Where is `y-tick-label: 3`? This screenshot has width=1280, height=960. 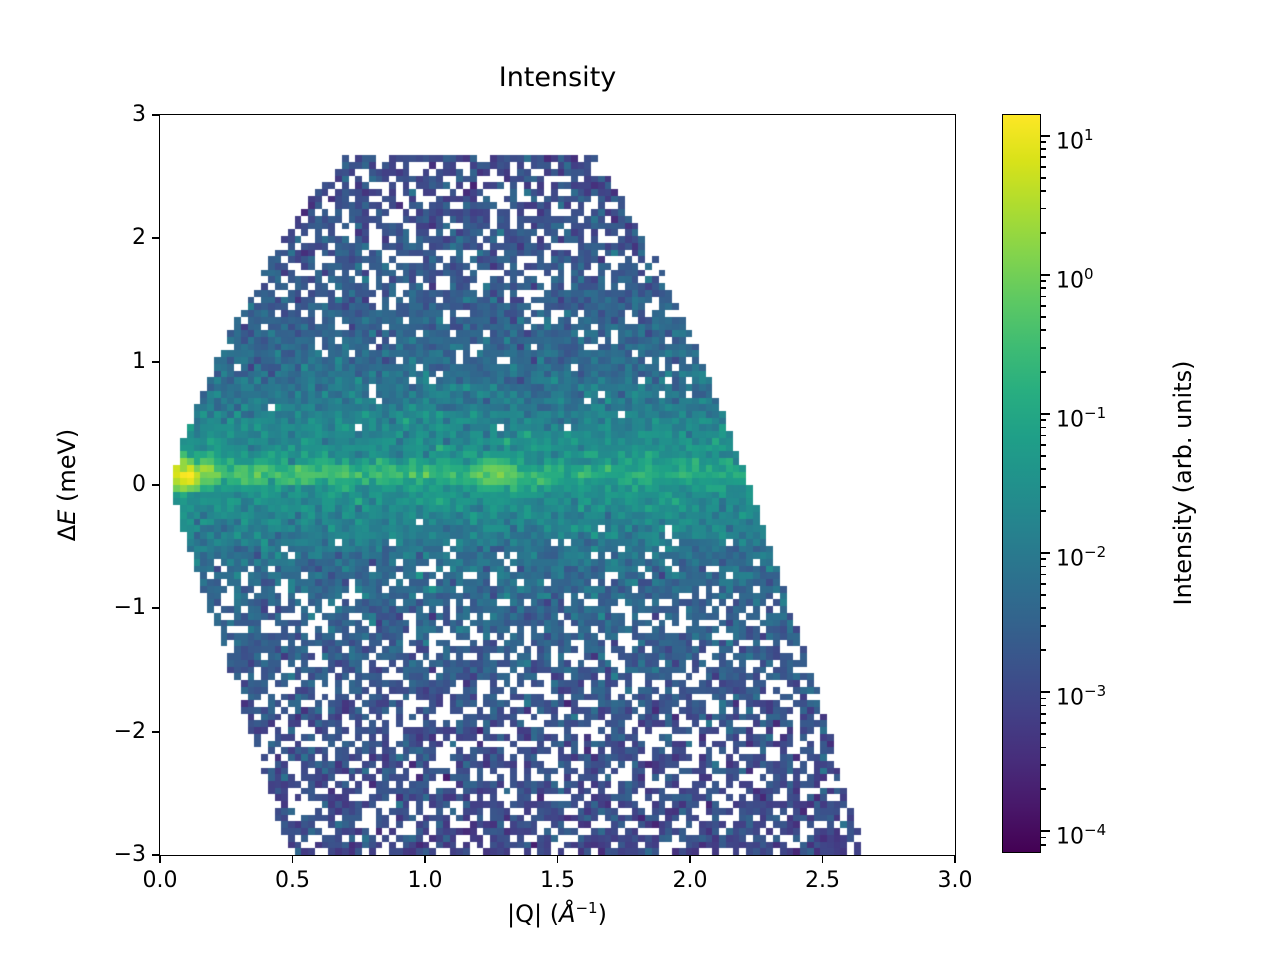
y-tick-label: 3 is located at coordinates (139, 114).